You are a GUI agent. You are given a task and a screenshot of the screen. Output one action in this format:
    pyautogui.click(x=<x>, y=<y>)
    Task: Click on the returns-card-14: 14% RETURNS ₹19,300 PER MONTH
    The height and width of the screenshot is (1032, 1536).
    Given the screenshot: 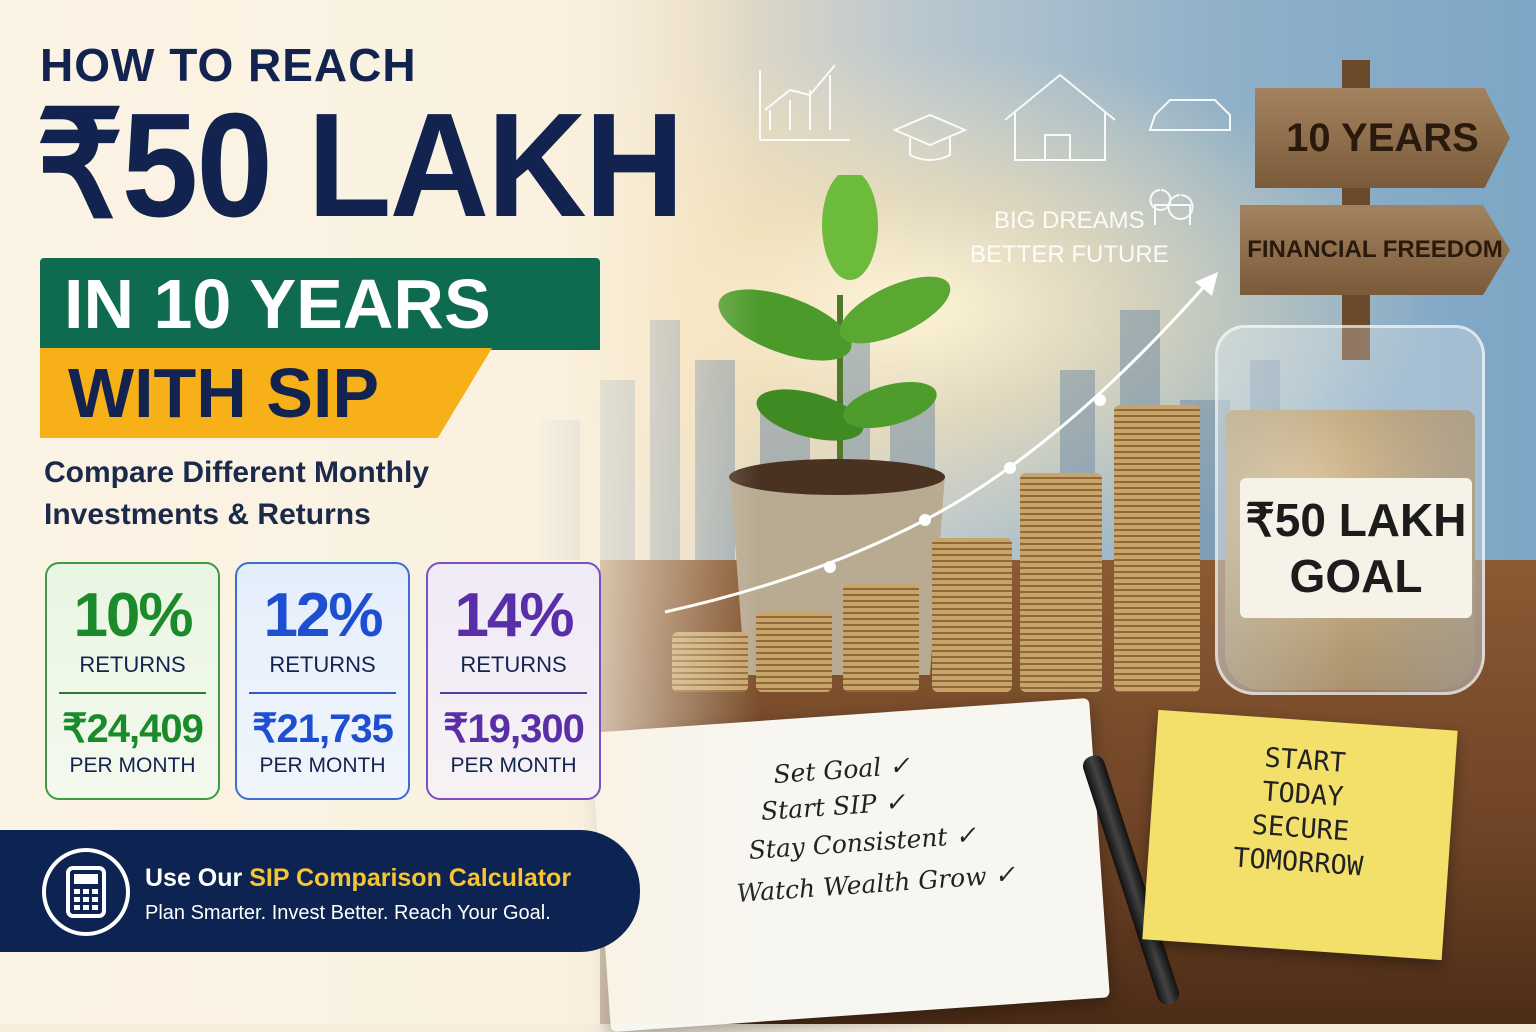 What is the action you would take?
    pyautogui.click(x=513, y=681)
    